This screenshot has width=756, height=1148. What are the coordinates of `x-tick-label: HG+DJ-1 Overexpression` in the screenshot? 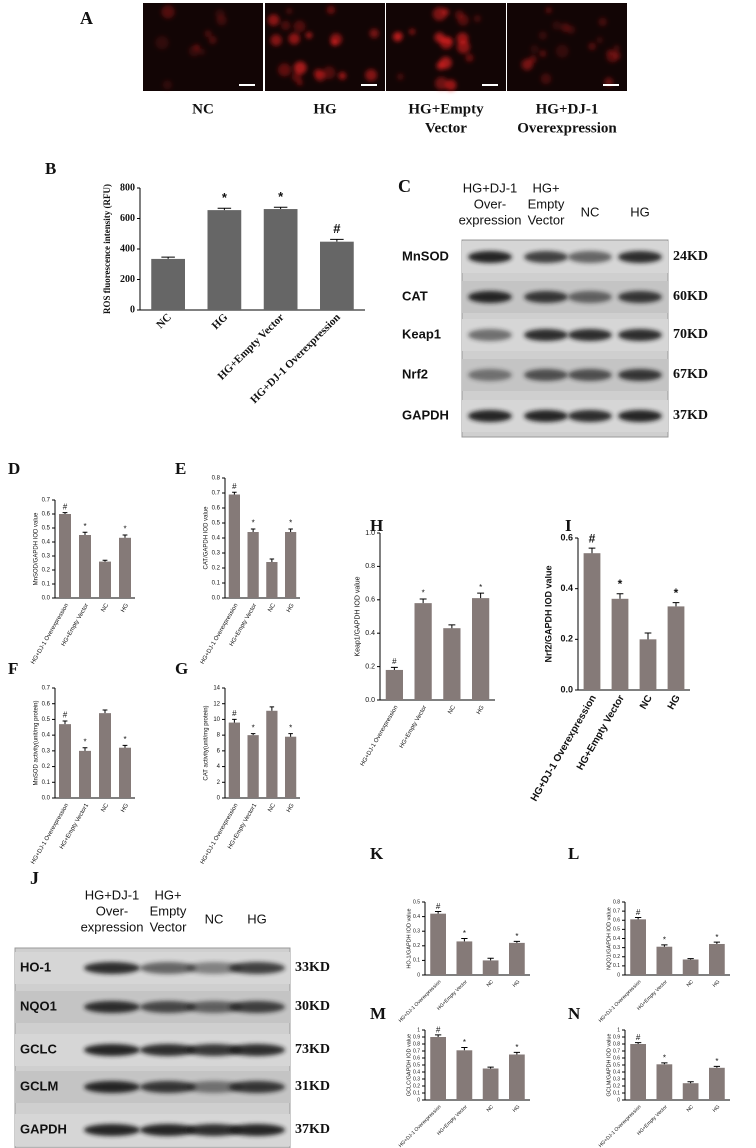 It's located at (380, 736).